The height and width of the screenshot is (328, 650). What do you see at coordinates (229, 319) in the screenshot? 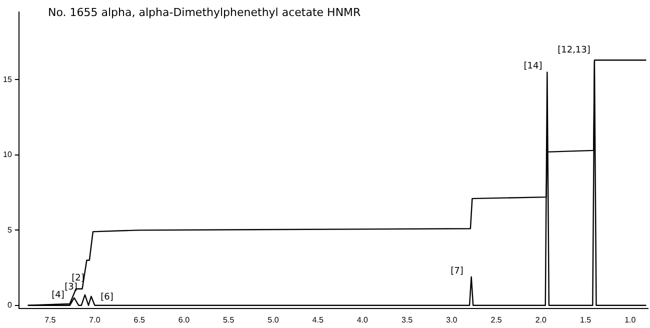
I see `x-tick-label: 5.5` at bounding box center [229, 319].